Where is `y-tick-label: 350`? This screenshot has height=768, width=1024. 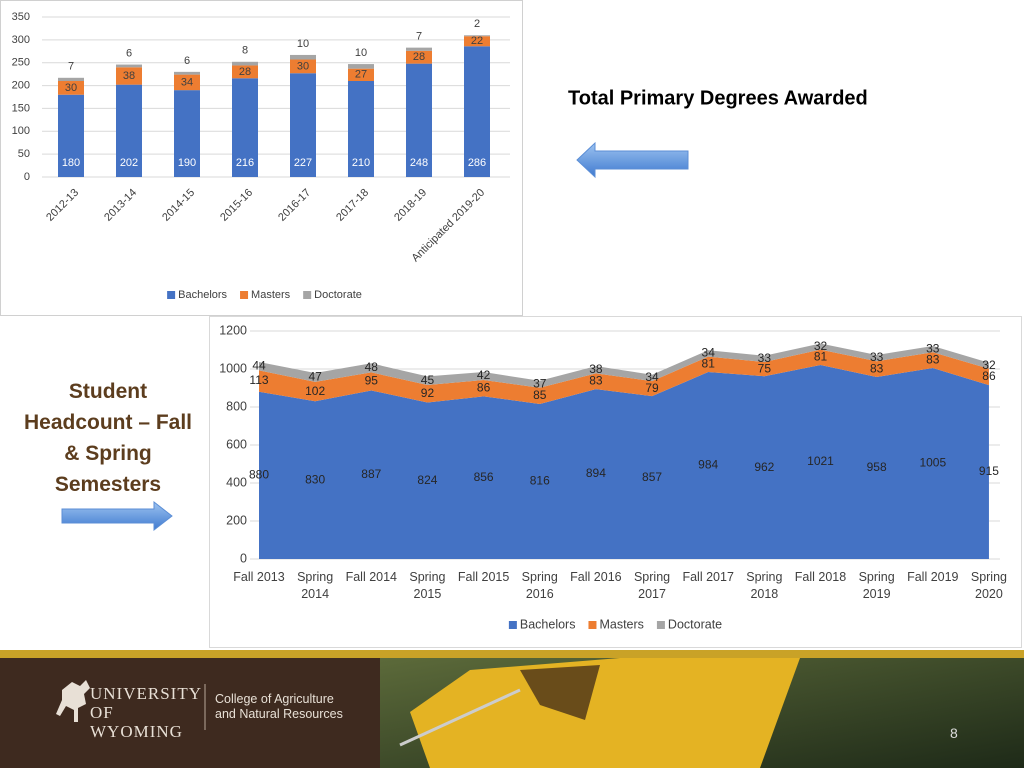 y-tick-label: 350 is located at coordinates (21, 17).